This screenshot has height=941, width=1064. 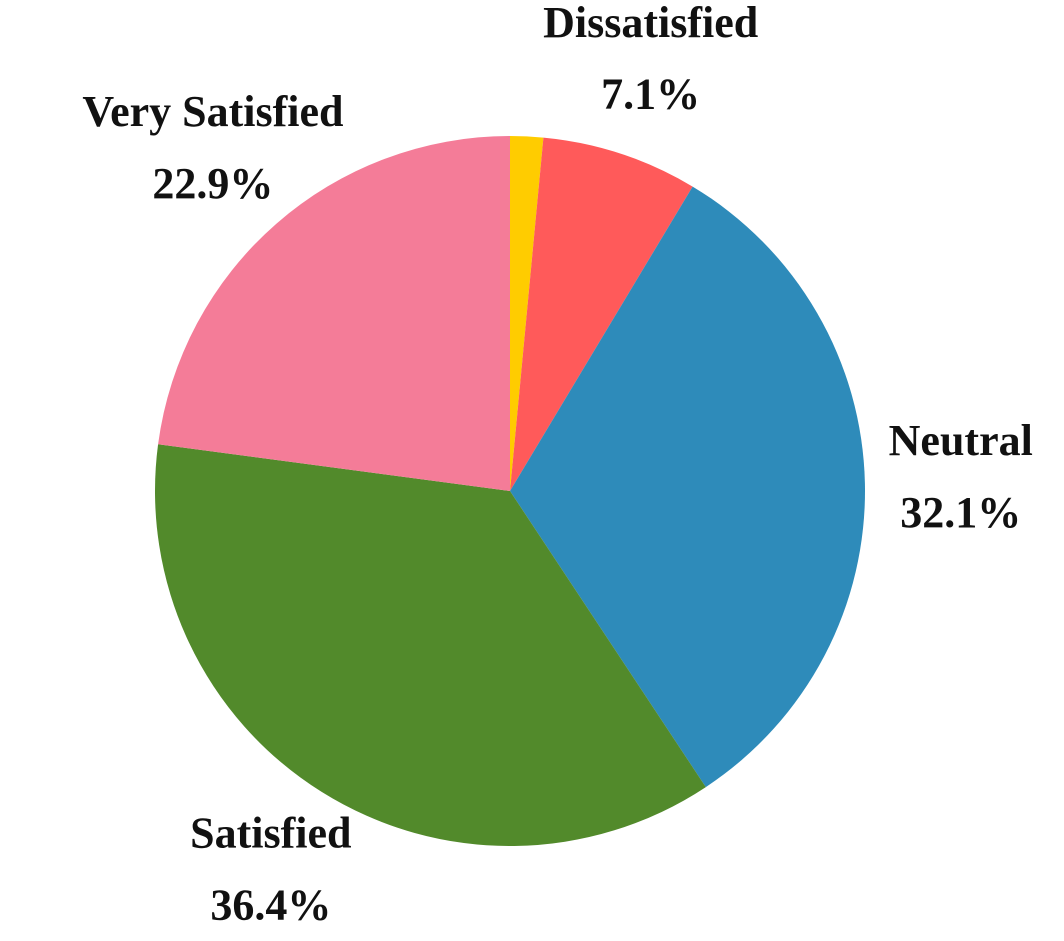 I want to click on slice-value: 32.1%, so click(x=960, y=512).